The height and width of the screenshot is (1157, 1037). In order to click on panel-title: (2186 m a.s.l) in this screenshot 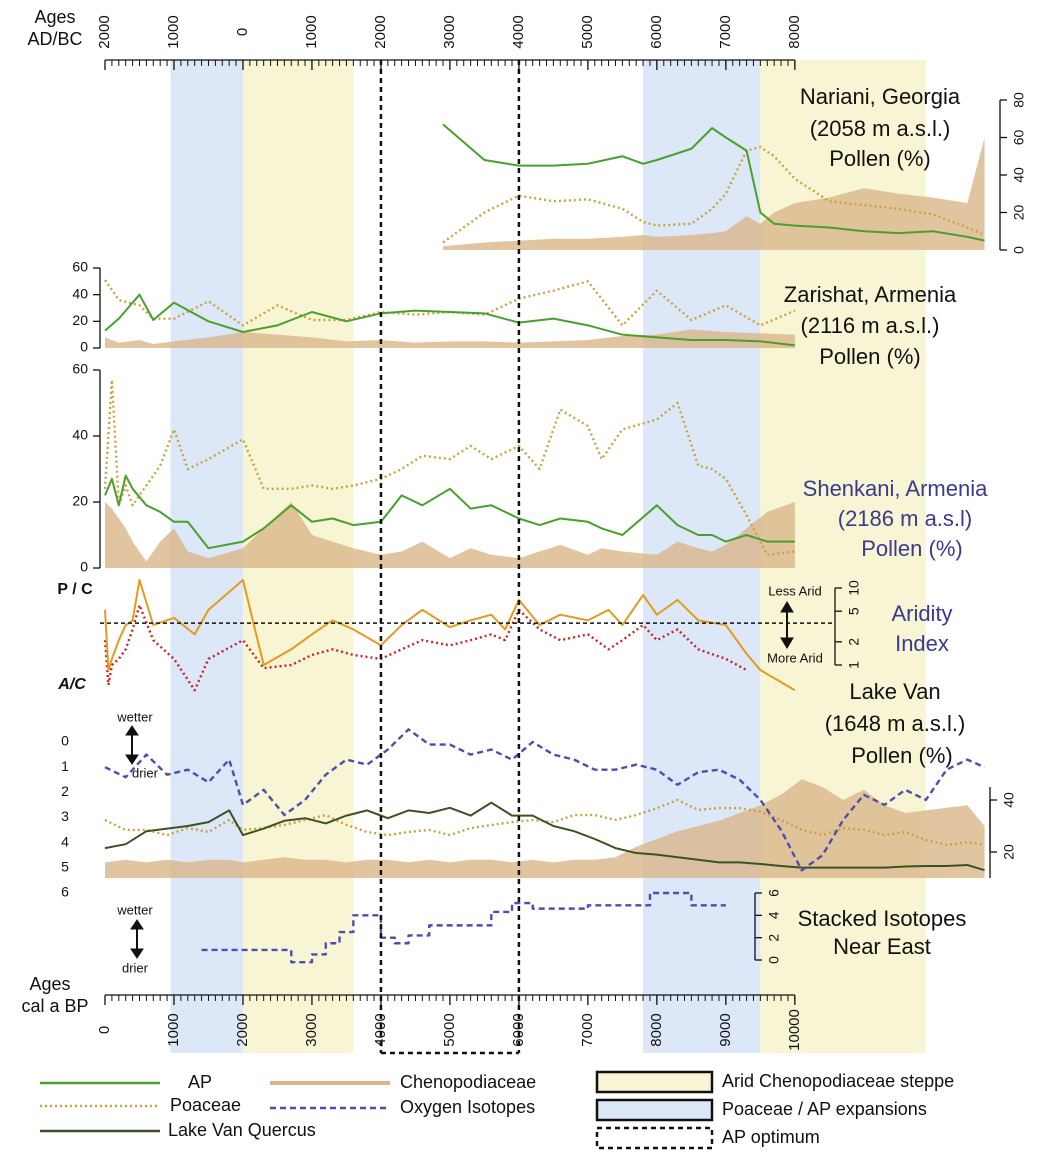, I will do `click(905, 518)`.